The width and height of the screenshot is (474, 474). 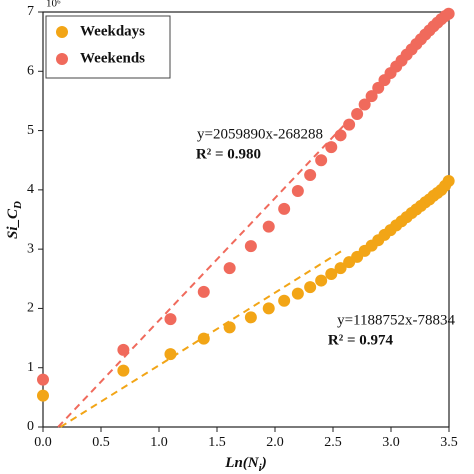 I want to click on x-tick-label: 1.5, so click(x=217, y=442).